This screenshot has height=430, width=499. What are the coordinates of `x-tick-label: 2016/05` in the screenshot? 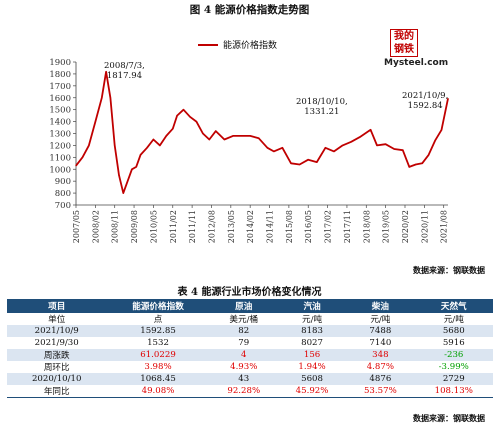 It's located at (308, 226).